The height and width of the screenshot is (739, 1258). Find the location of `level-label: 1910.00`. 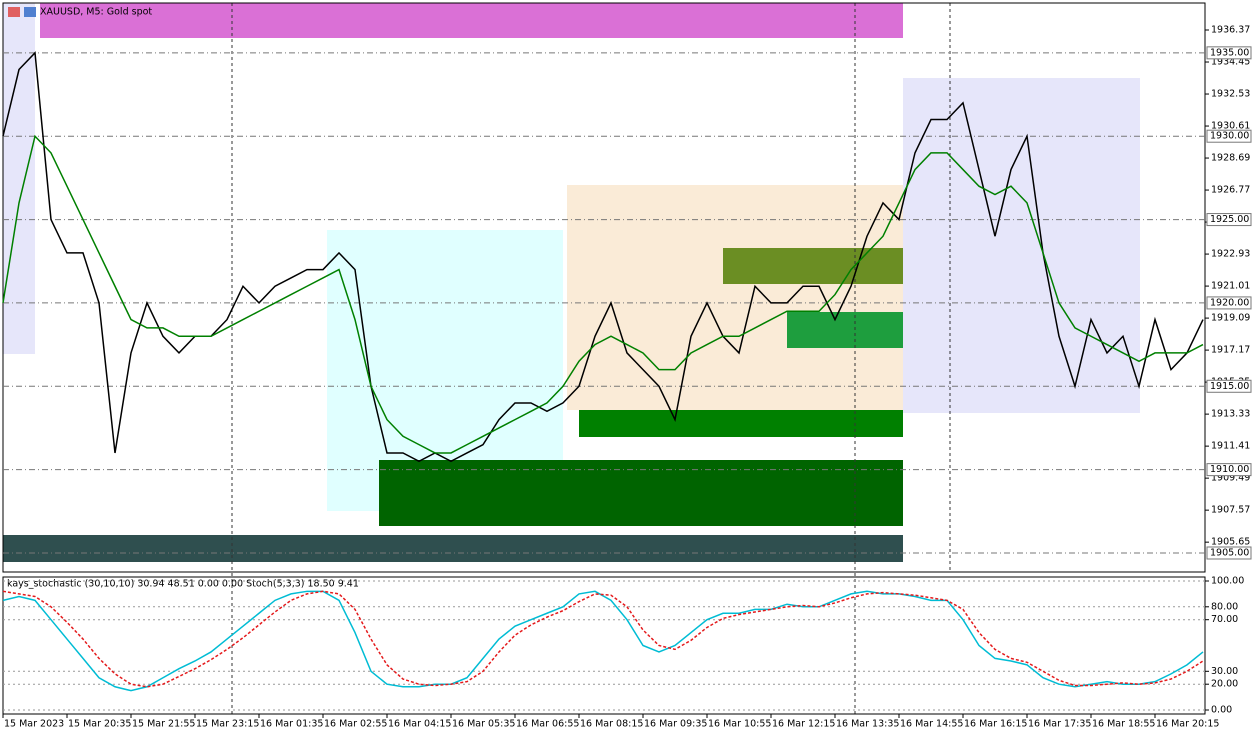

level-label: 1910.00 is located at coordinates (1229, 469).